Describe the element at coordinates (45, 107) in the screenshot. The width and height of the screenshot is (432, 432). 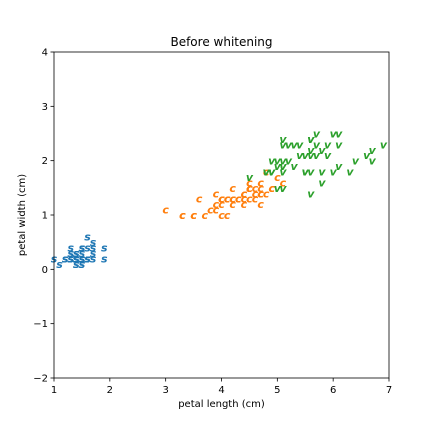
I see `y-tick-label: 3` at that location.